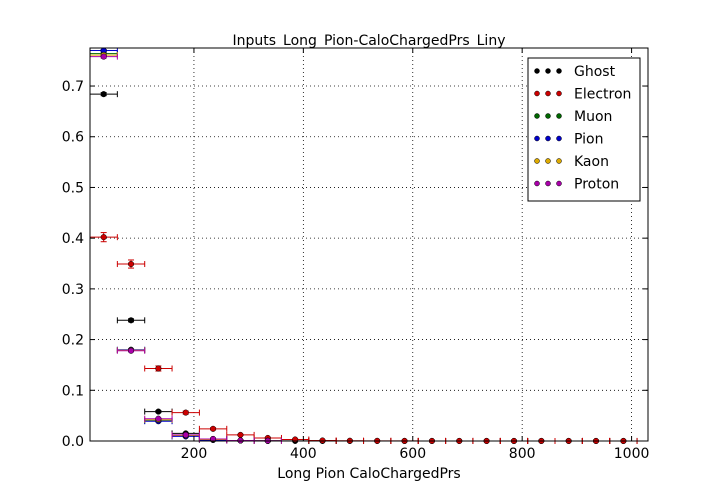 This screenshot has width=720, height=504. What do you see at coordinates (591, 162) in the screenshot?
I see `legend-label: Kaon` at bounding box center [591, 162].